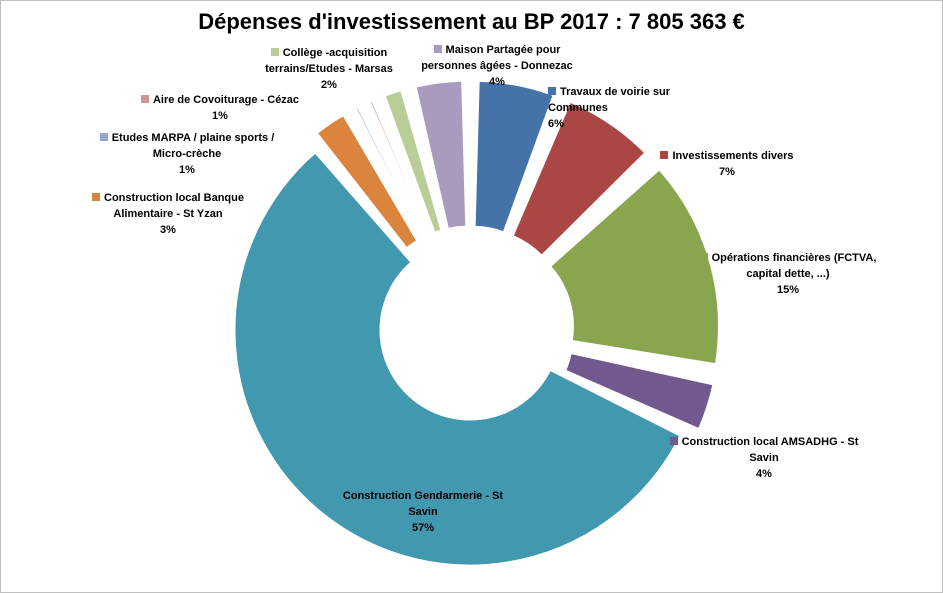 This screenshot has height=593, width=943. Describe the element at coordinates (727, 164) in the screenshot. I see `data-label: Investissements divers 7%` at that location.